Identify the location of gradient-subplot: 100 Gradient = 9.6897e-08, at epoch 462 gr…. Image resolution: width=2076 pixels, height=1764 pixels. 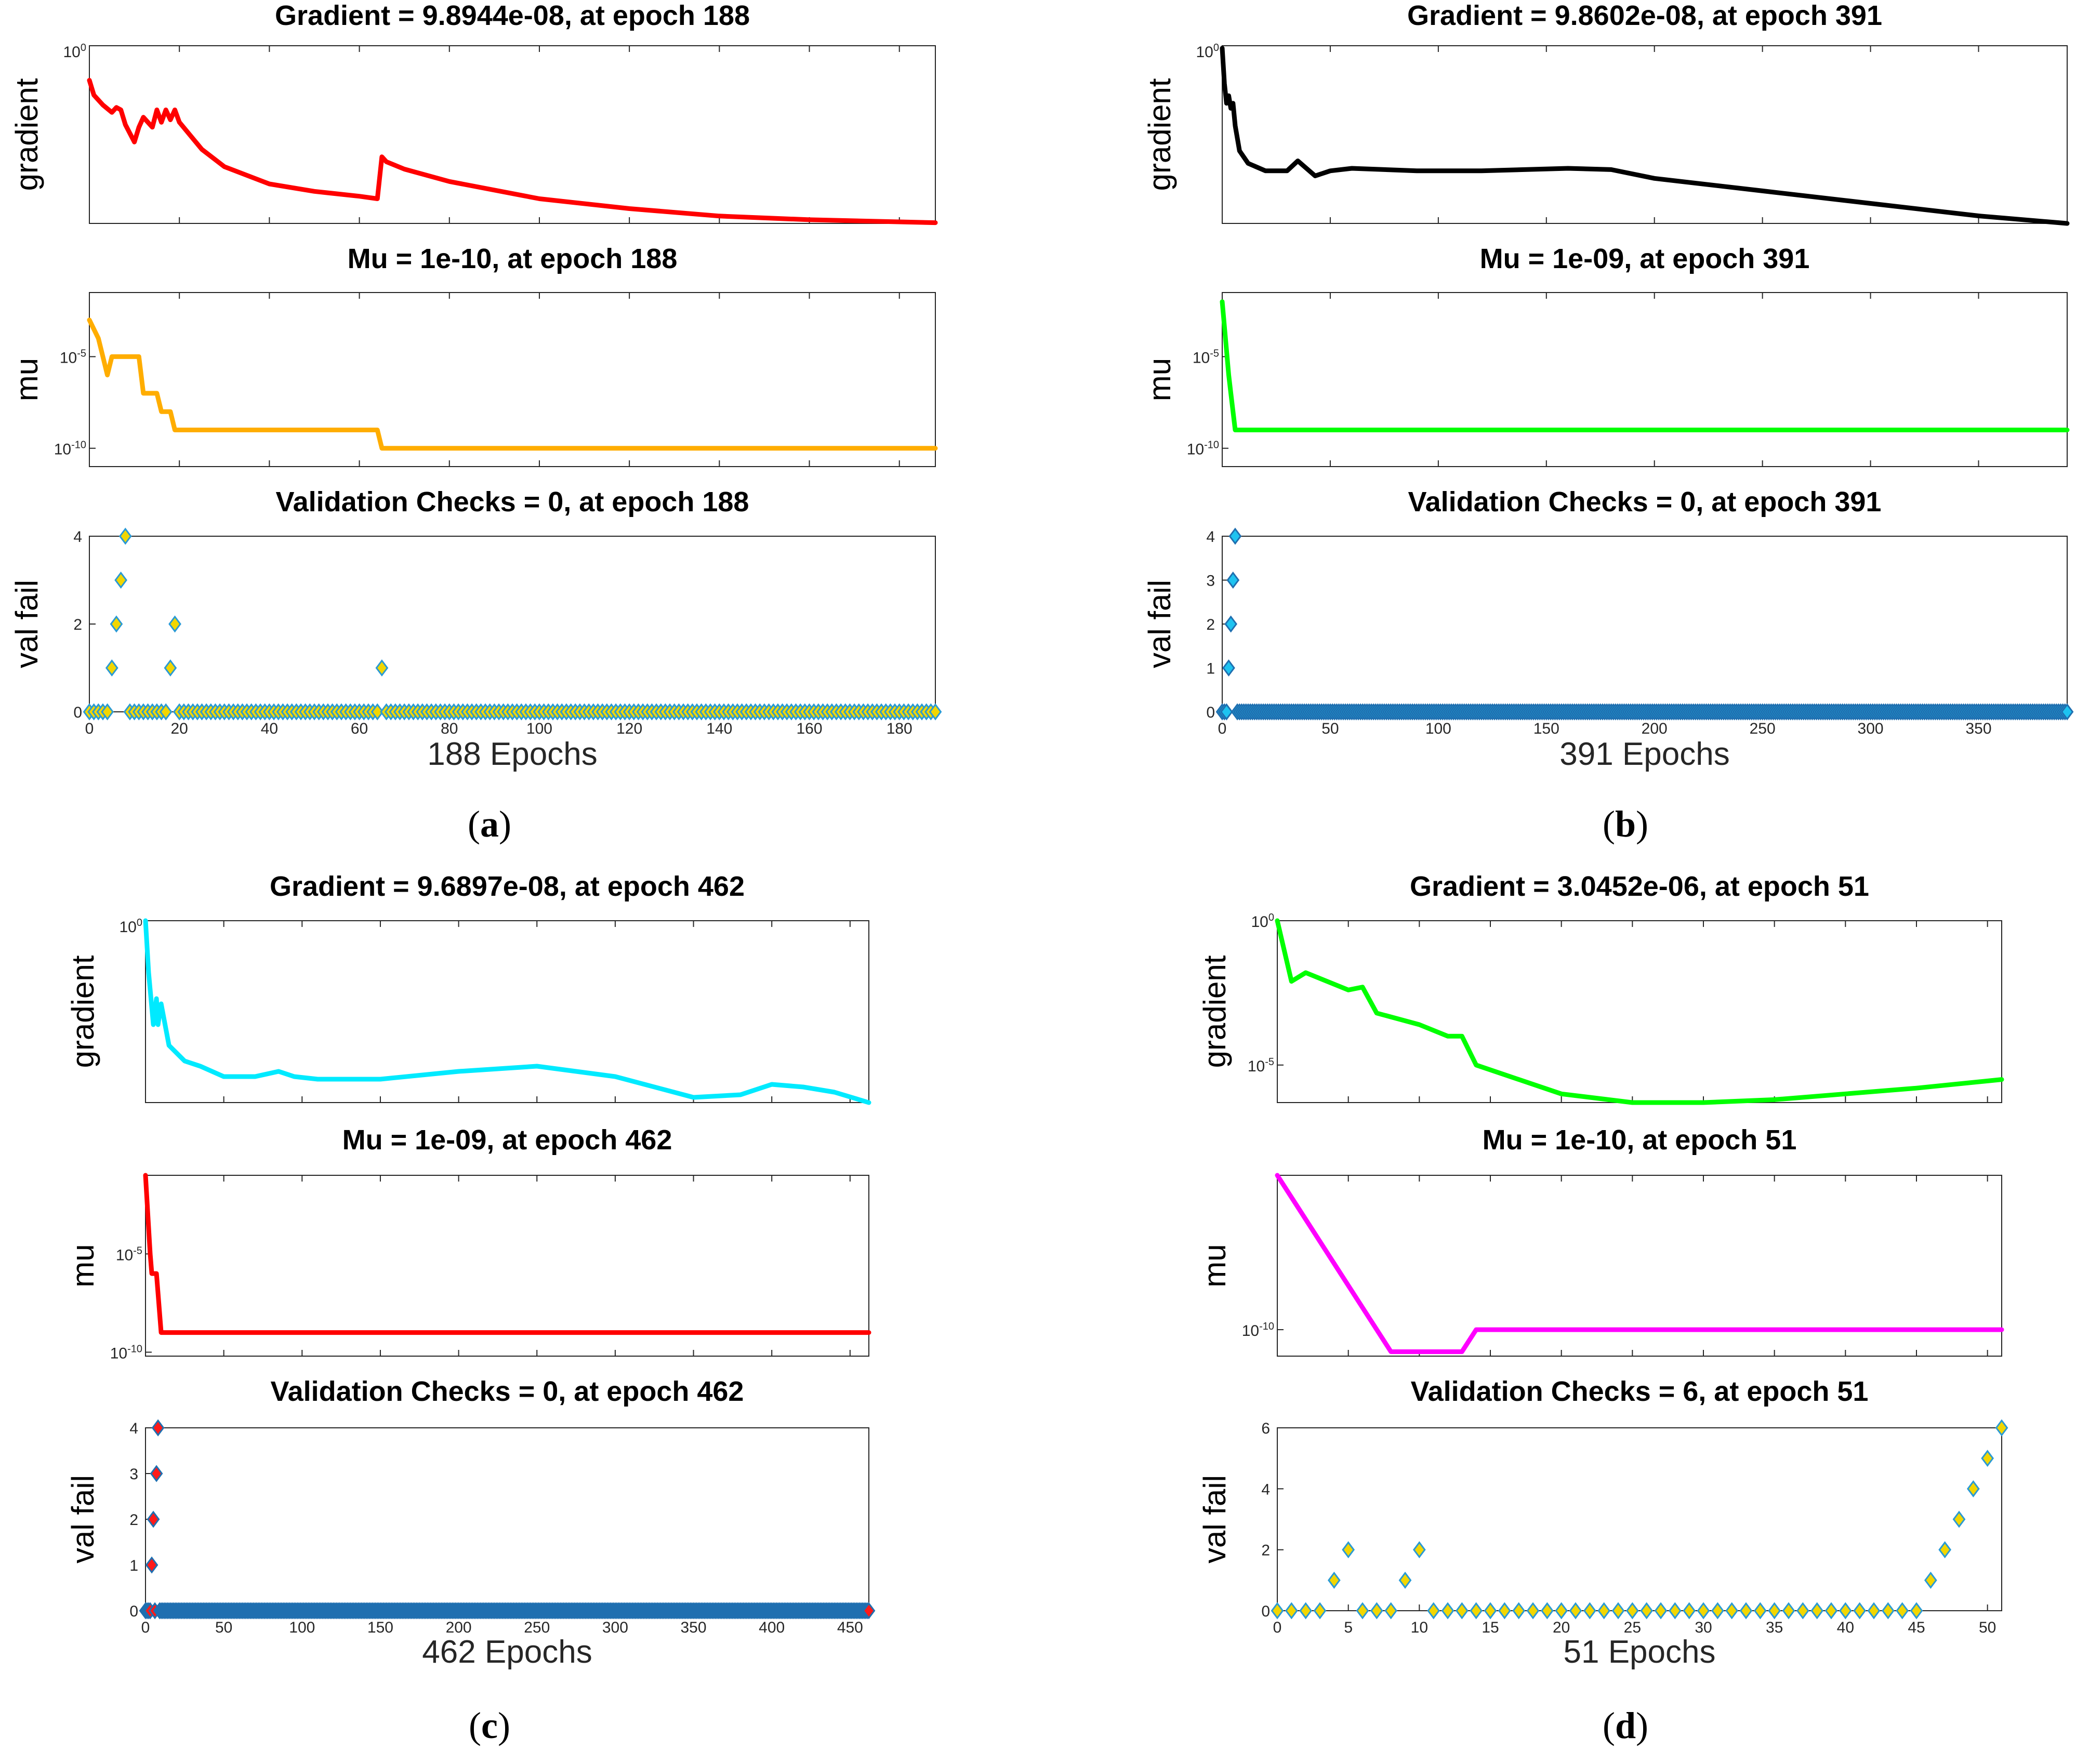
(468, 988).